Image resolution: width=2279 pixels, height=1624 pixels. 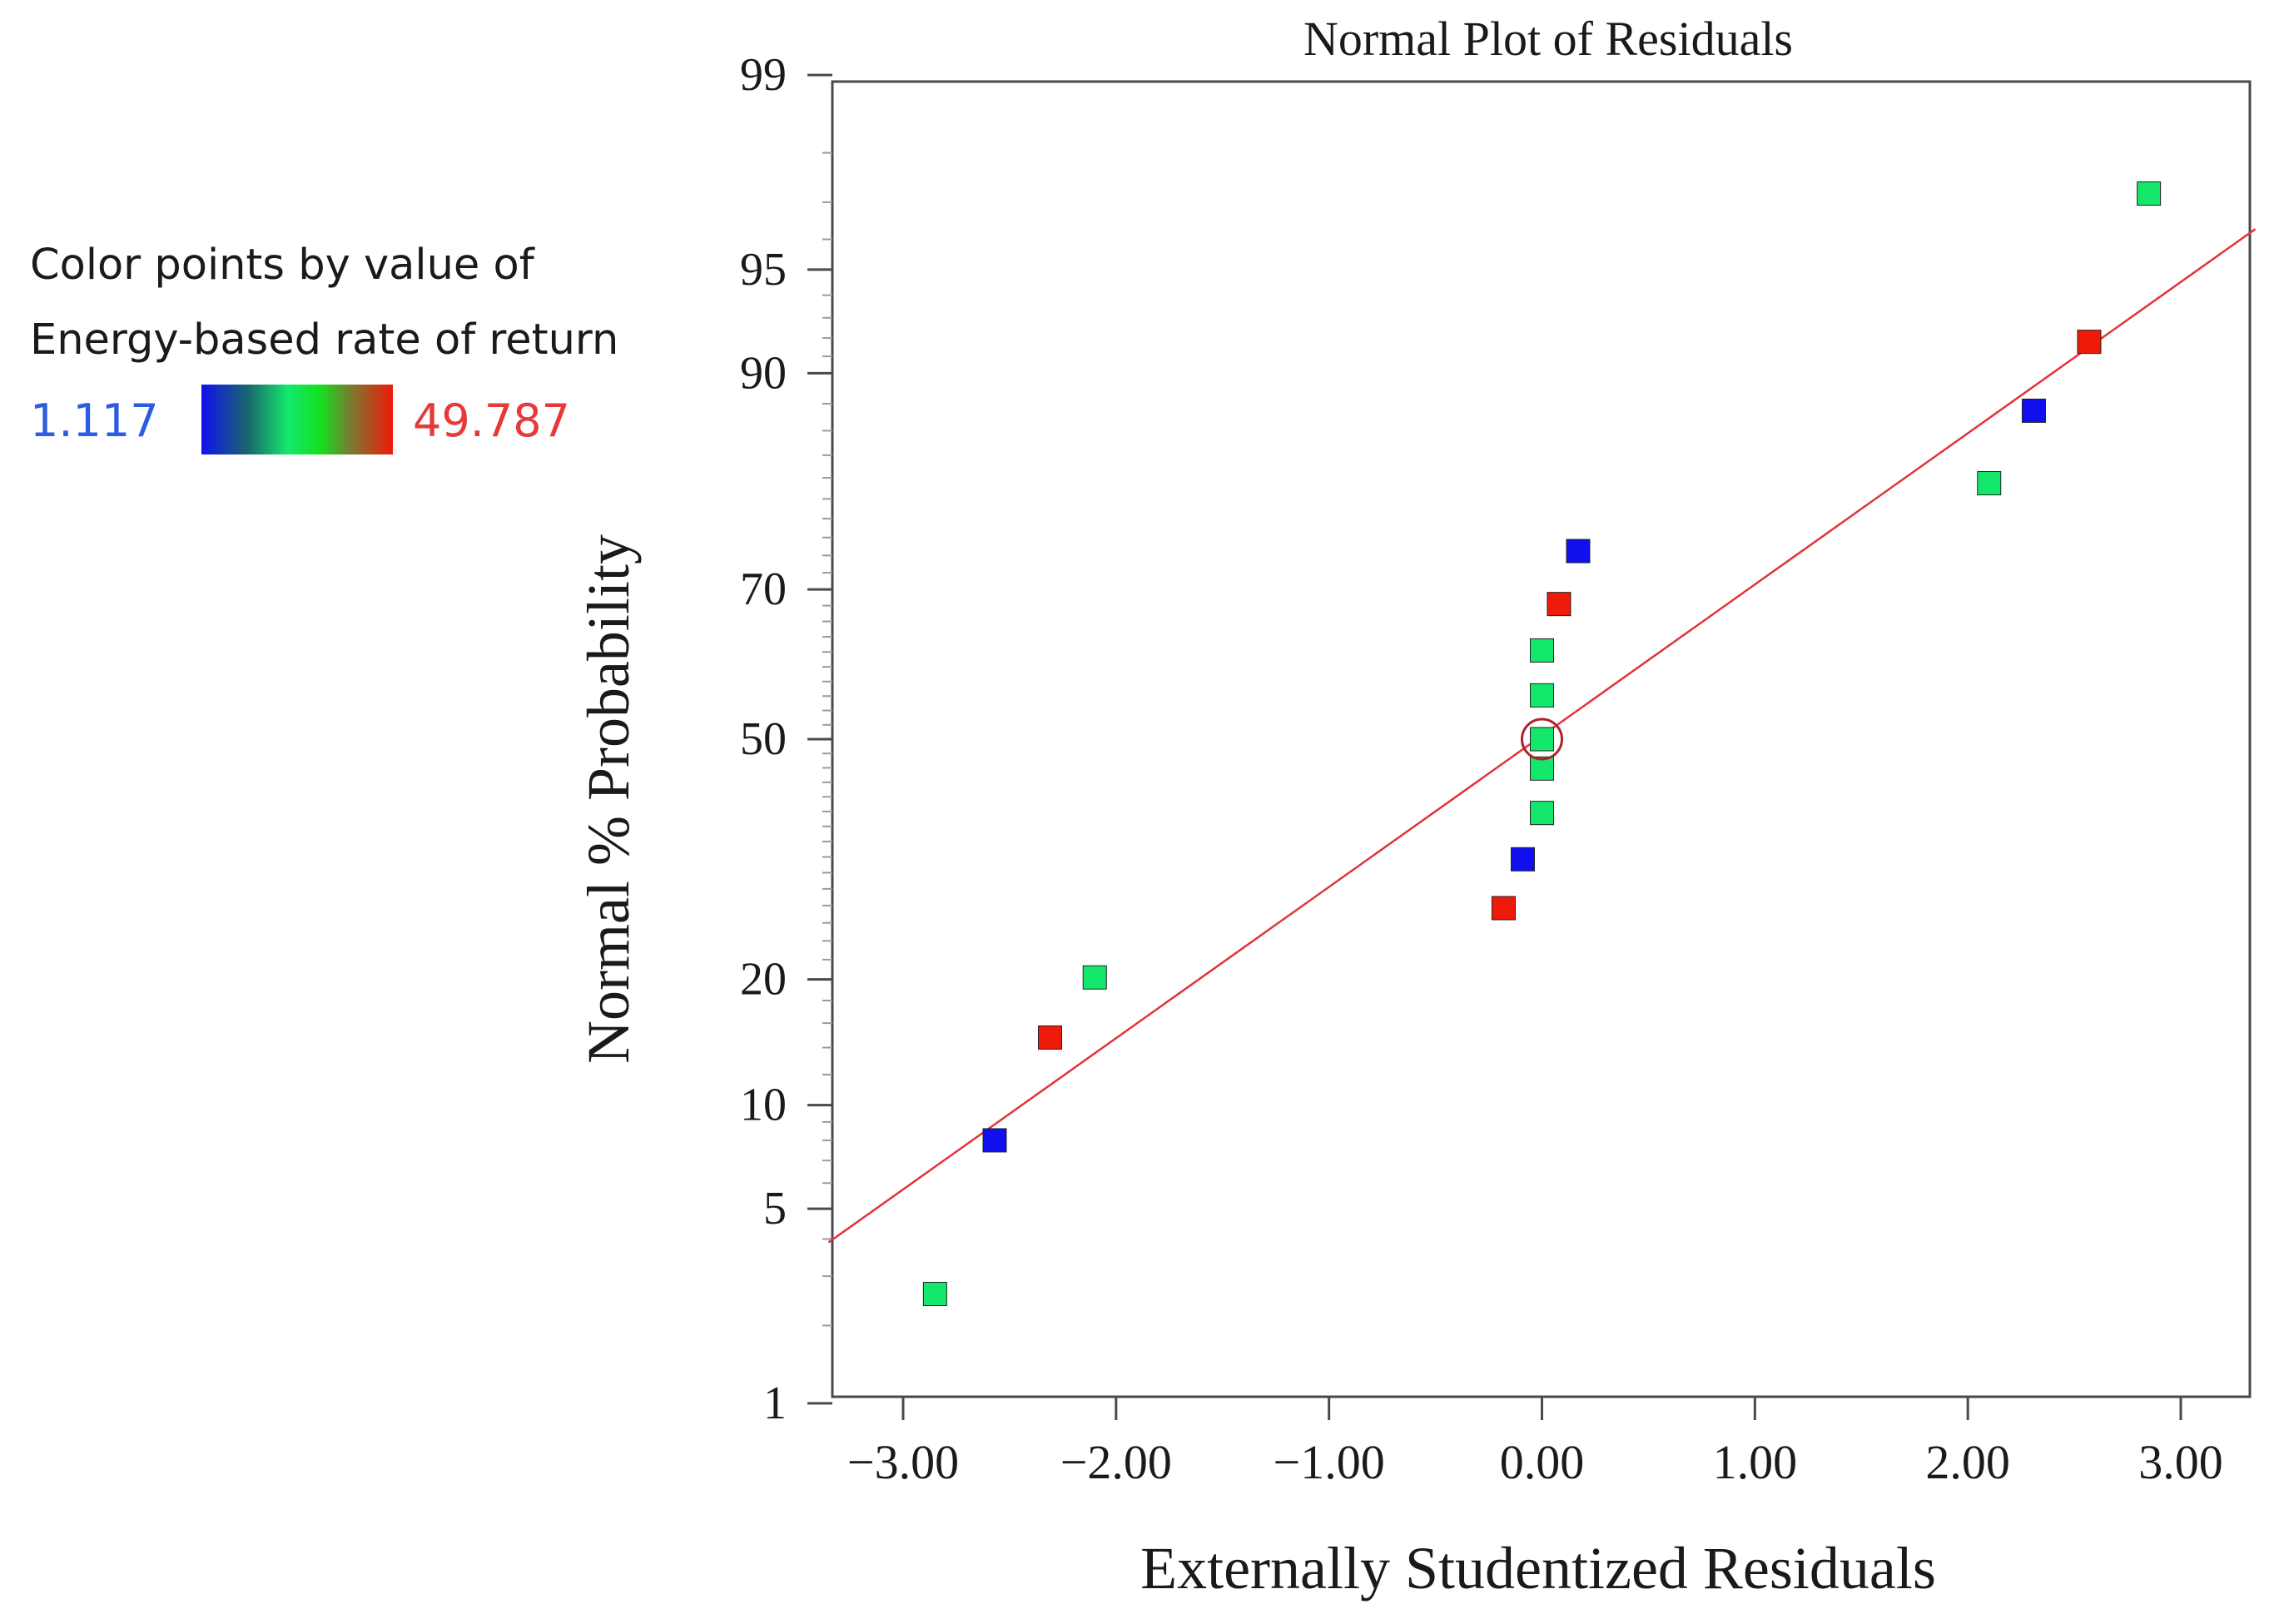 What do you see at coordinates (763, 980) in the screenshot?
I see `y-tick-label: 20` at bounding box center [763, 980].